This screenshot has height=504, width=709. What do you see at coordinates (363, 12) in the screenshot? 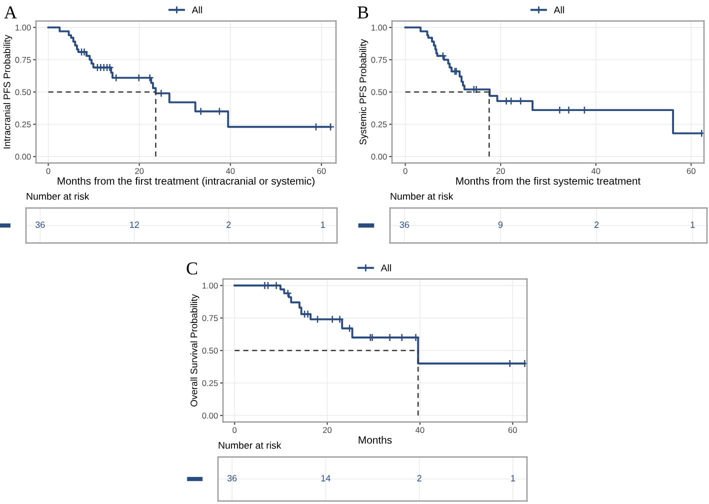
I see `text: B` at bounding box center [363, 12].